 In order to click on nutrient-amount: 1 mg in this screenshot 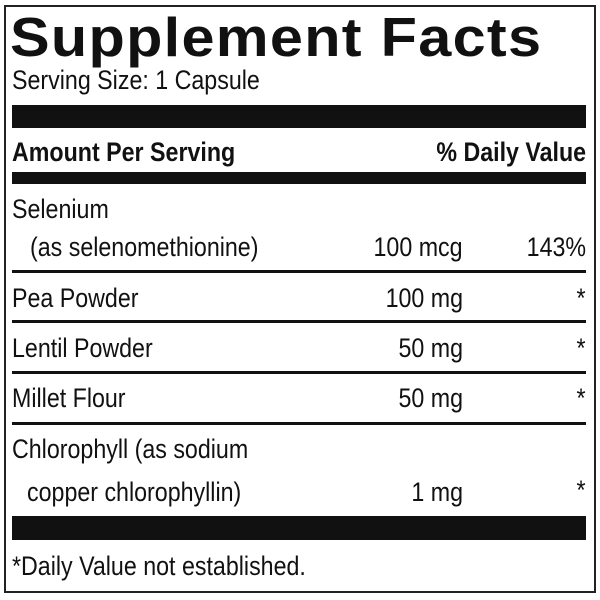, I will do `click(437, 492)`.